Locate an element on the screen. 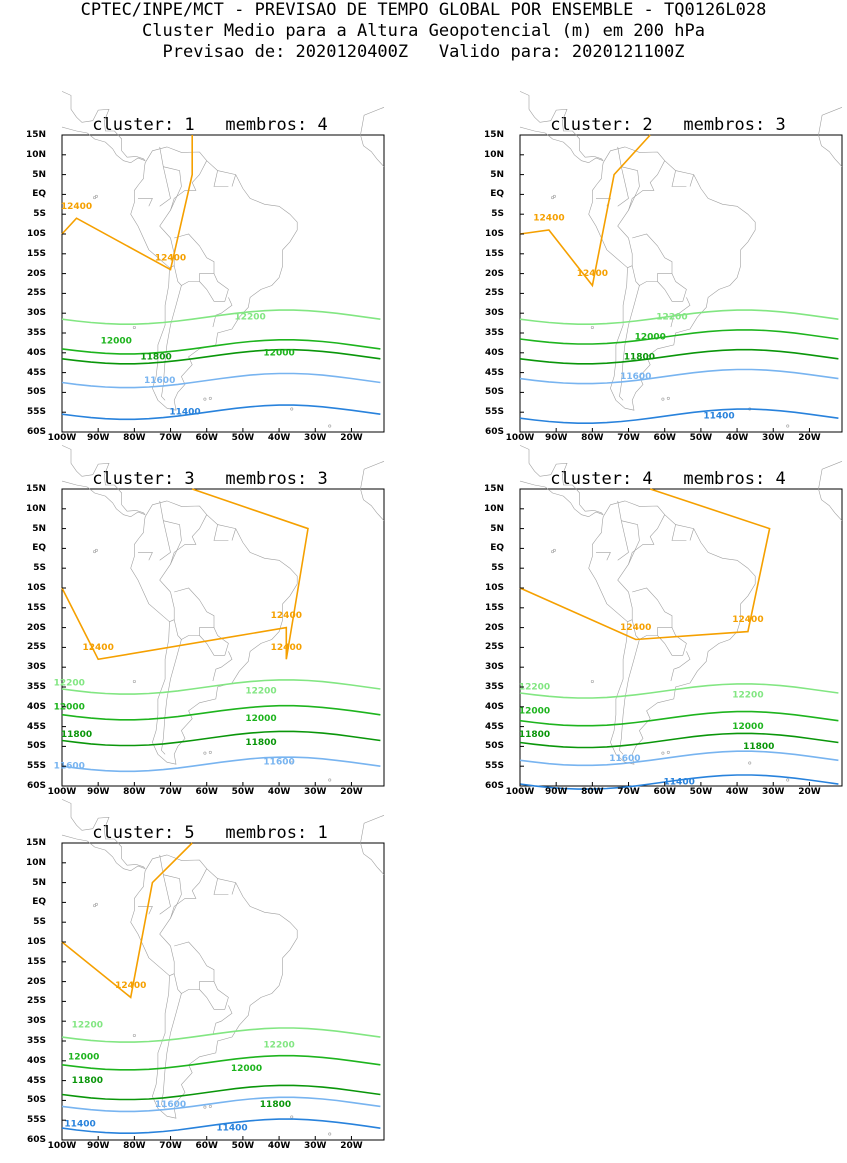 The height and width of the screenshot is (1163, 847). contour-label: 11600 is located at coordinates (624, 759).